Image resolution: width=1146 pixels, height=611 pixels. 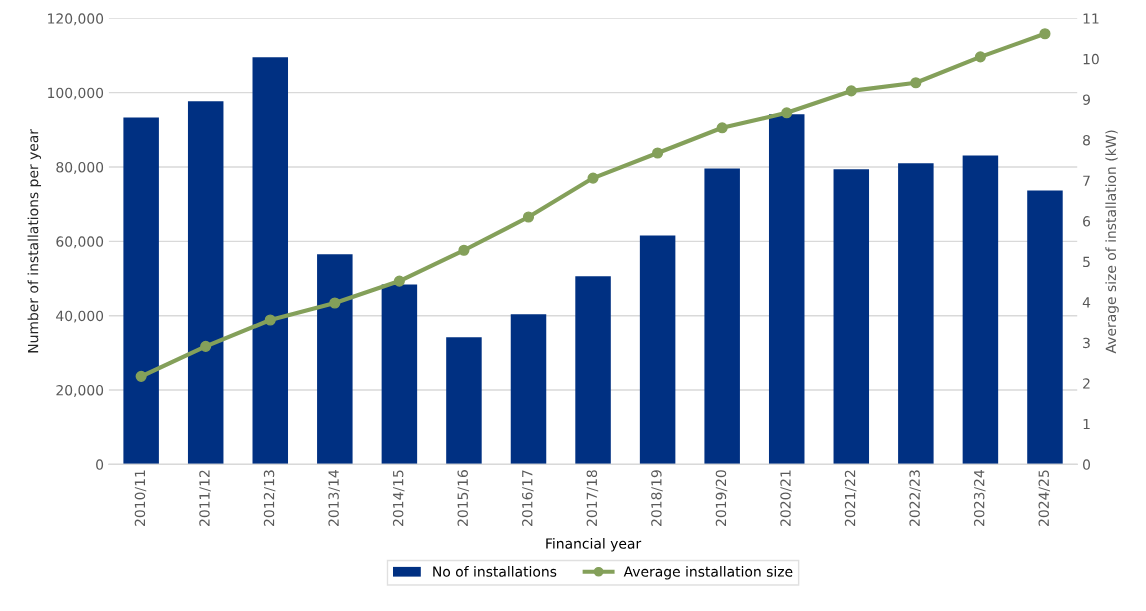 I want to click on x-tick-label: 2011/12, so click(x=205, y=498).